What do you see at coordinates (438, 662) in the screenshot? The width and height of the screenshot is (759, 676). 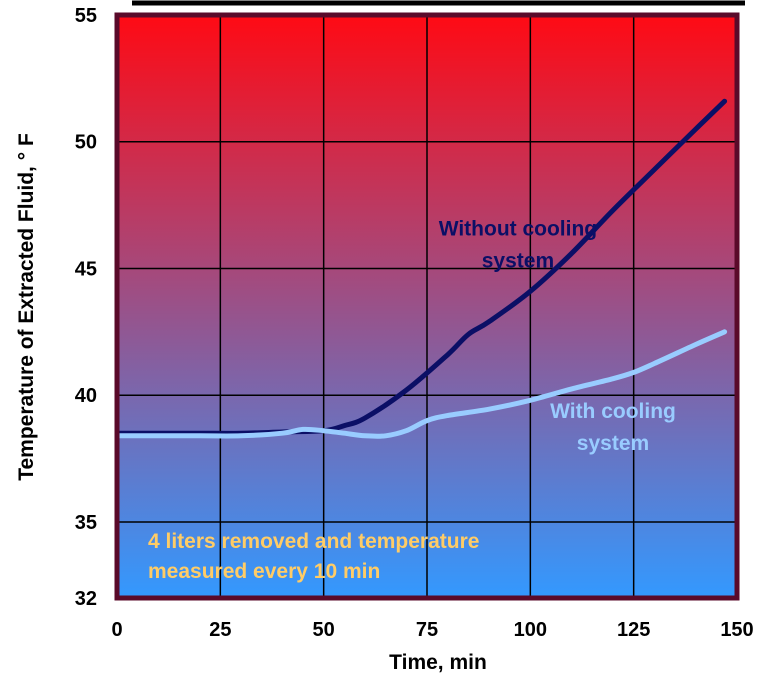 I see `x-axis-label: Time, min` at bounding box center [438, 662].